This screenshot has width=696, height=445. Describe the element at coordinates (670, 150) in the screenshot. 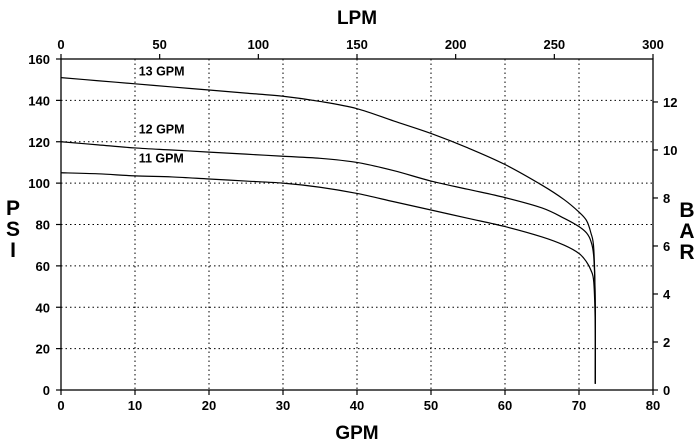

I see `y2-tick-label: 10` at that location.